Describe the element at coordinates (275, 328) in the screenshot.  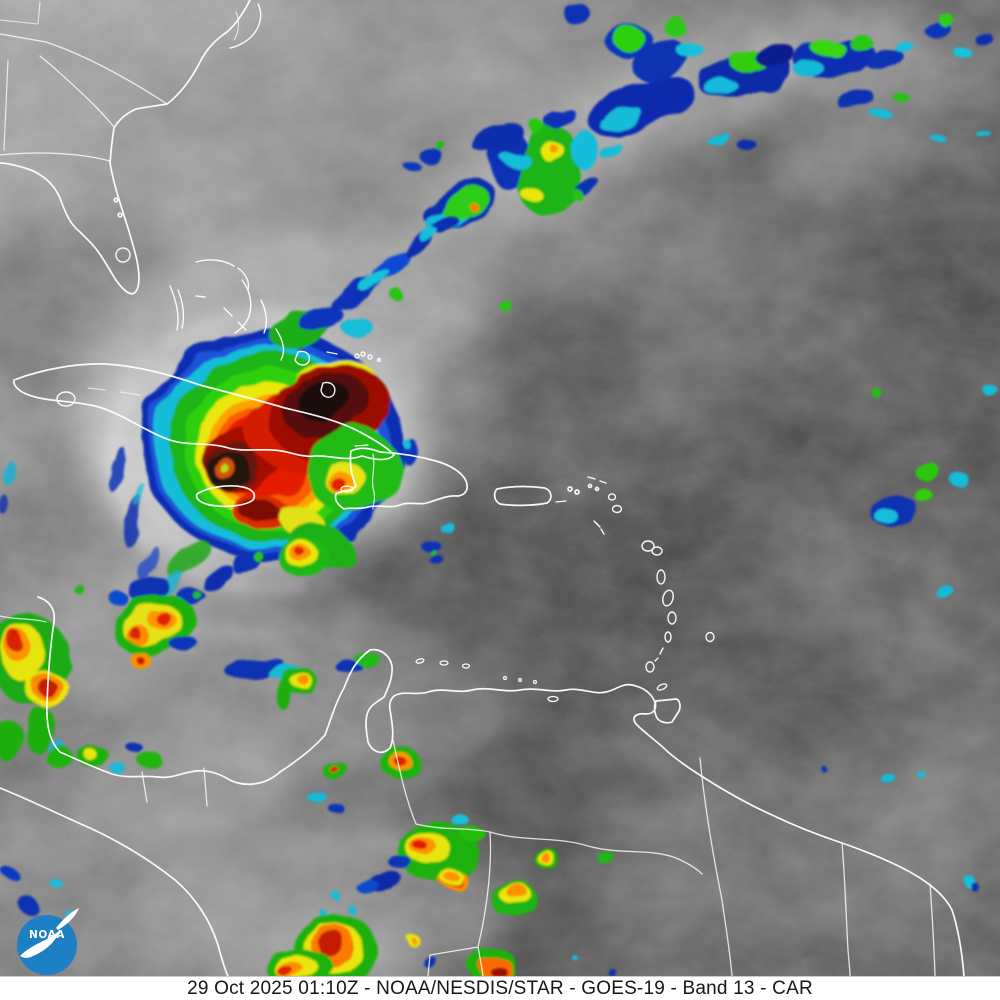
I see `bahamas-islands` at that location.